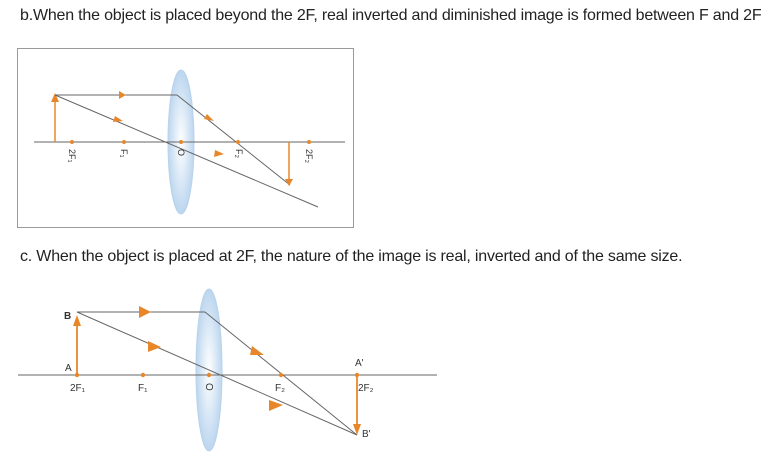  What do you see at coordinates (68, 368) in the screenshot?
I see `label-a: A` at bounding box center [68, 368].